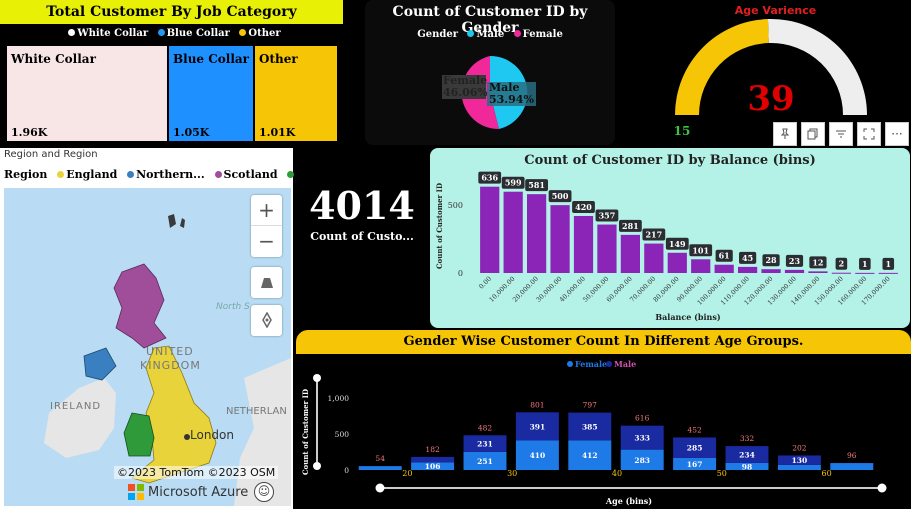 Image resolution: width=911 pixels, height=509 pixels. I want to click on x-tick-label: 30, so click(512, 473).